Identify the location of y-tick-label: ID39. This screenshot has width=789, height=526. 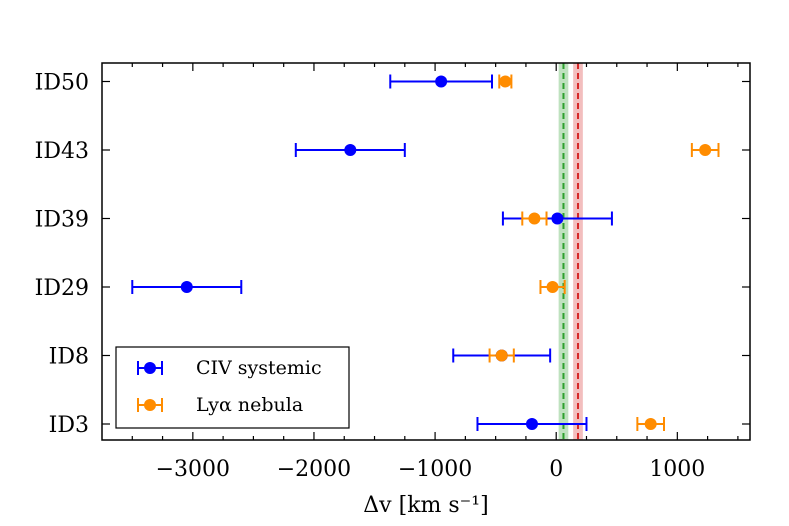
(62, 220).